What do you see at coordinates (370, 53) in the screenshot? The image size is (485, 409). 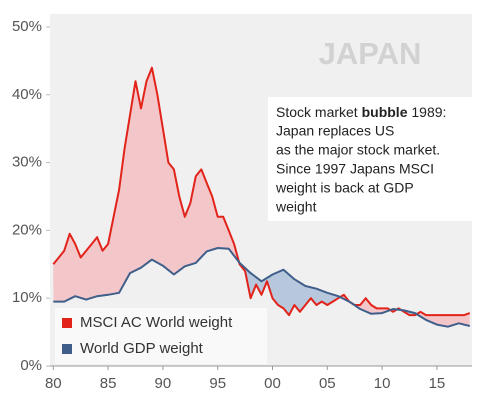 I see `chart-title: JAPAN` at bounding box center [370, 53].